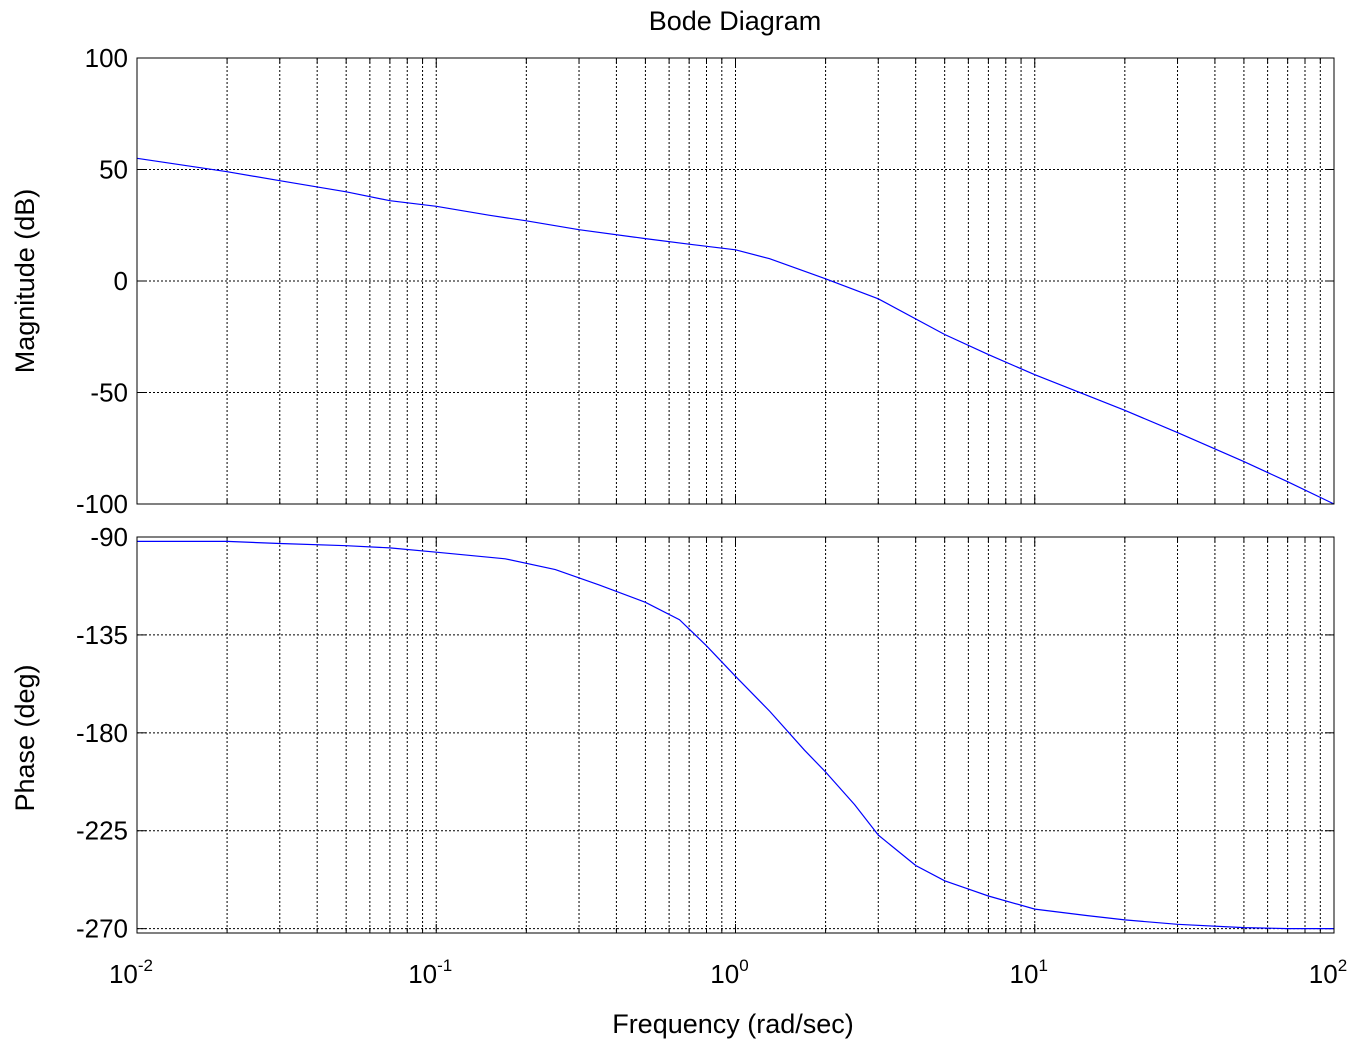 This screenshot has width=1367, height=1042. Describe the element at coordinates (735, 21) in the screenshot. I see `chart-title: Bode Diagram` at that location.